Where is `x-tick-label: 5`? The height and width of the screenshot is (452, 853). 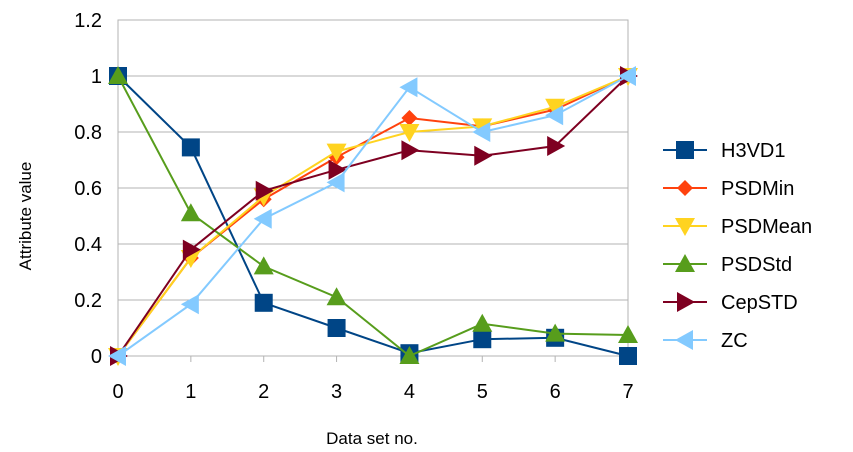
x-tick-label: 5 is located at coordinates (482, 392).